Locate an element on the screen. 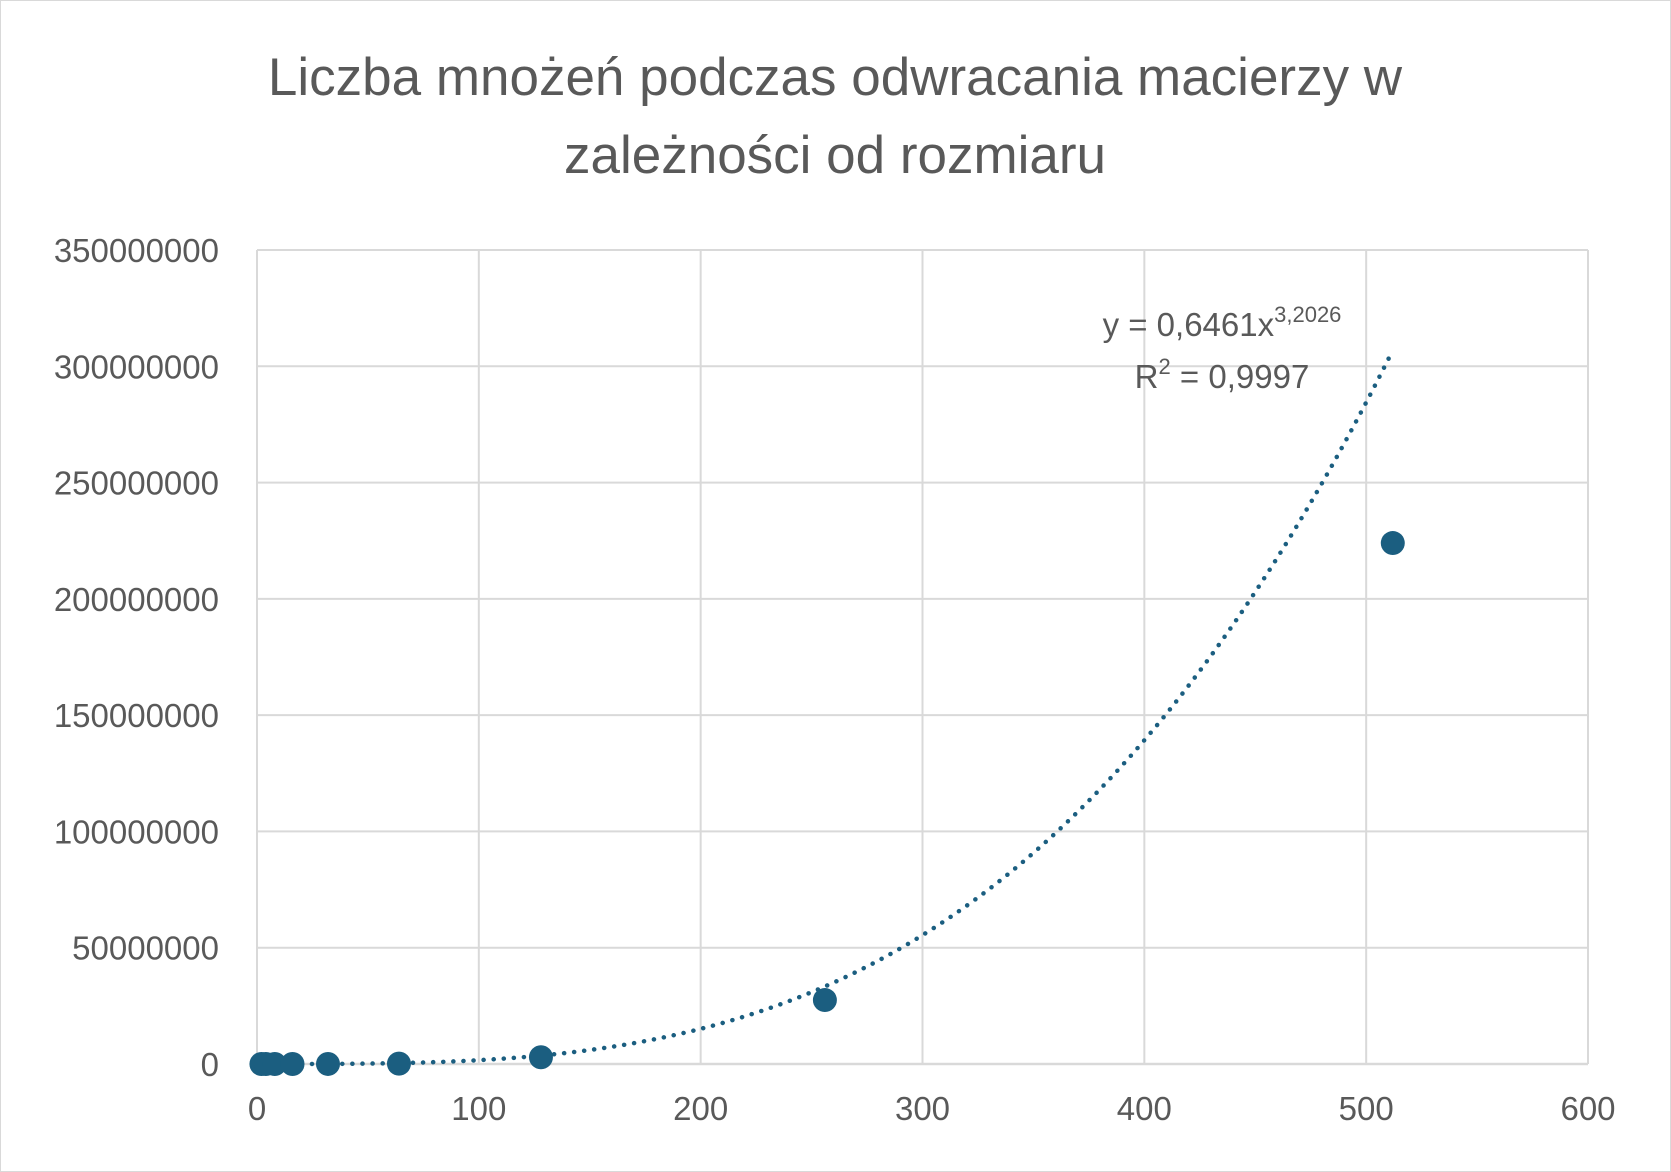 The height and width of the screenshot is (1172, 1671). x-axis-tick-labels: 0 100 200 300 400 500 600 is located at coordinates (932, 1108).